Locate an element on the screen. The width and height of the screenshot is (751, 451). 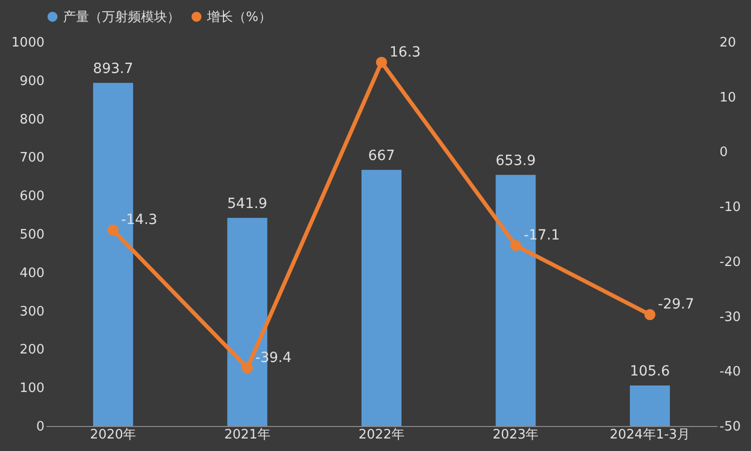
y-tick-label: 400 is located at coordinates (32, 273).